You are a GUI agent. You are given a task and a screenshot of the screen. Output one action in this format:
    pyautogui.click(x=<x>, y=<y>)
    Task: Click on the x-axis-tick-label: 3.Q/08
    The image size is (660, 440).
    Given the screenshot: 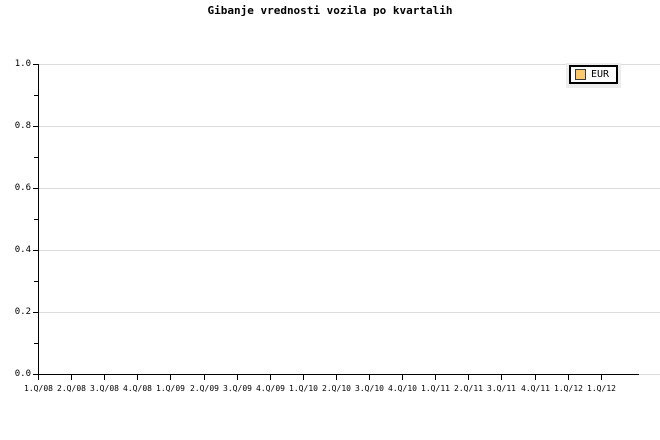 What is the action you would take?
    pyautogui.click(x=104, y=388)
    